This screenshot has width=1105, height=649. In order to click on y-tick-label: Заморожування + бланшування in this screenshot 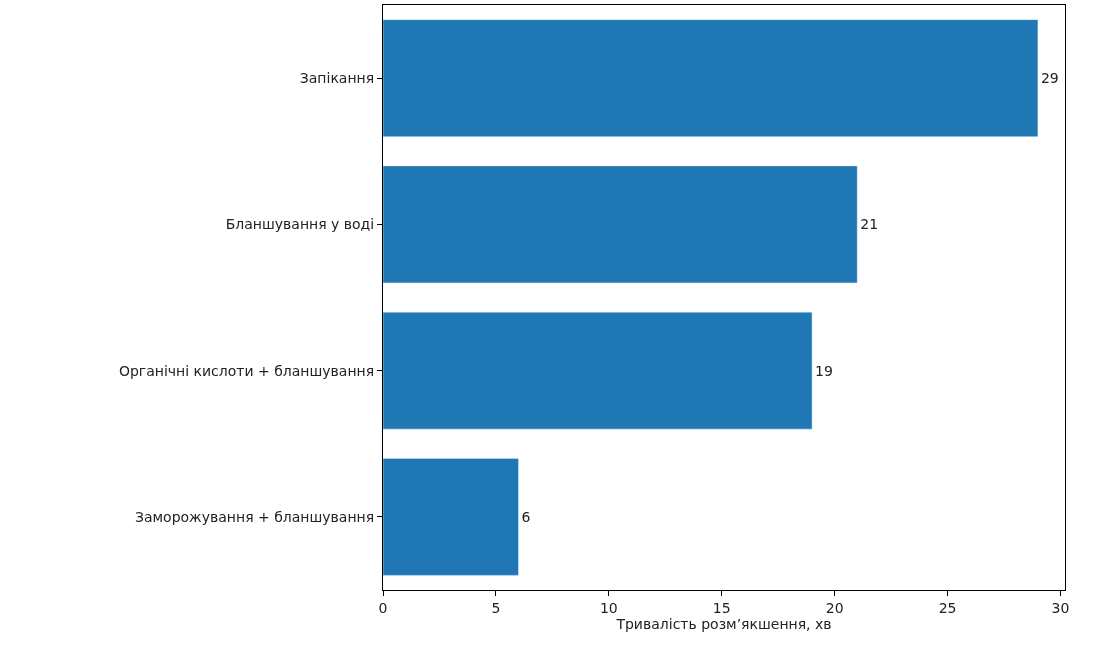, I will do `click(255, 516)`.